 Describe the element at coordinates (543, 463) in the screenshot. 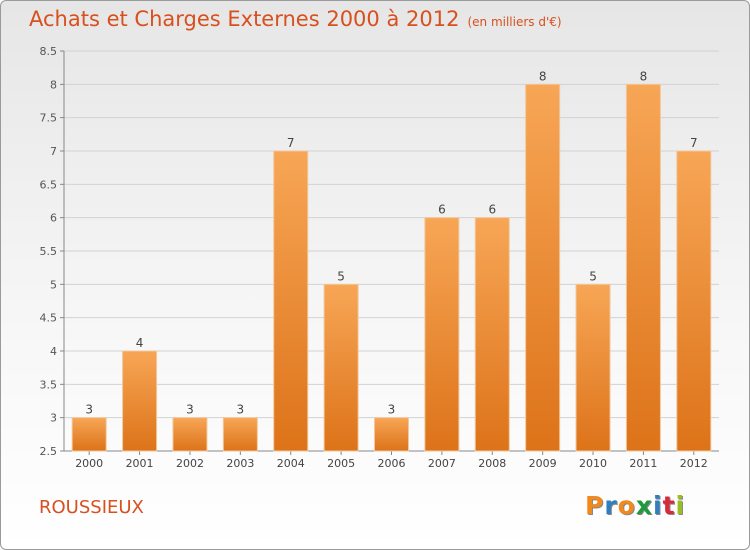

I see `x-tick-label: 2009` at that location.